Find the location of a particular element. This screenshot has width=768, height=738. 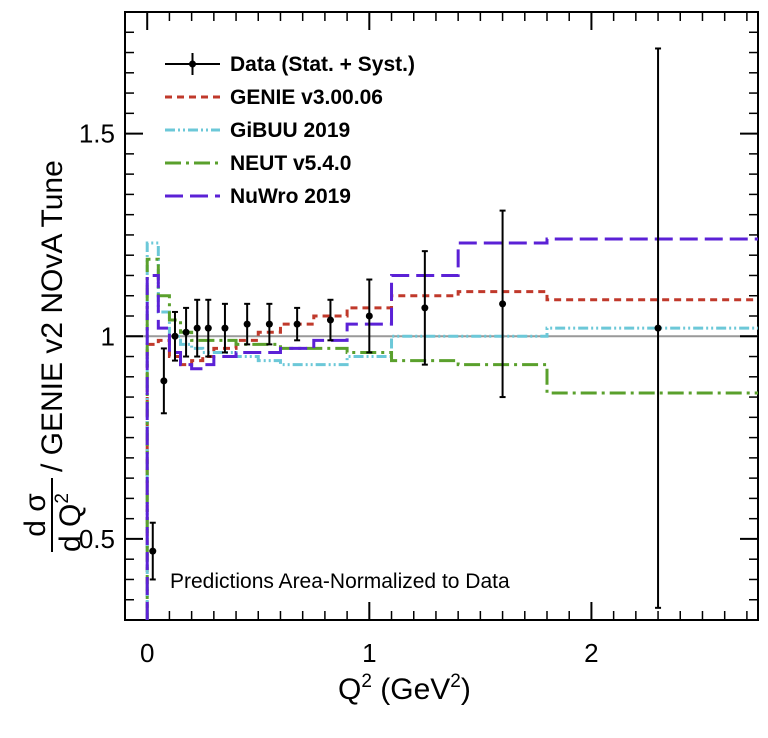

legend-swatch-marker is located at coordinates (192, 64).